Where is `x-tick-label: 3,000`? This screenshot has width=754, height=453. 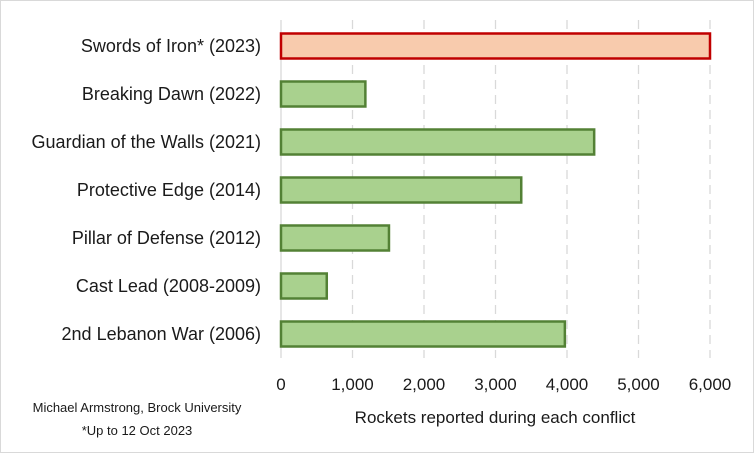
x-tick-label: 3,000 is located at coordinates (495, 384).